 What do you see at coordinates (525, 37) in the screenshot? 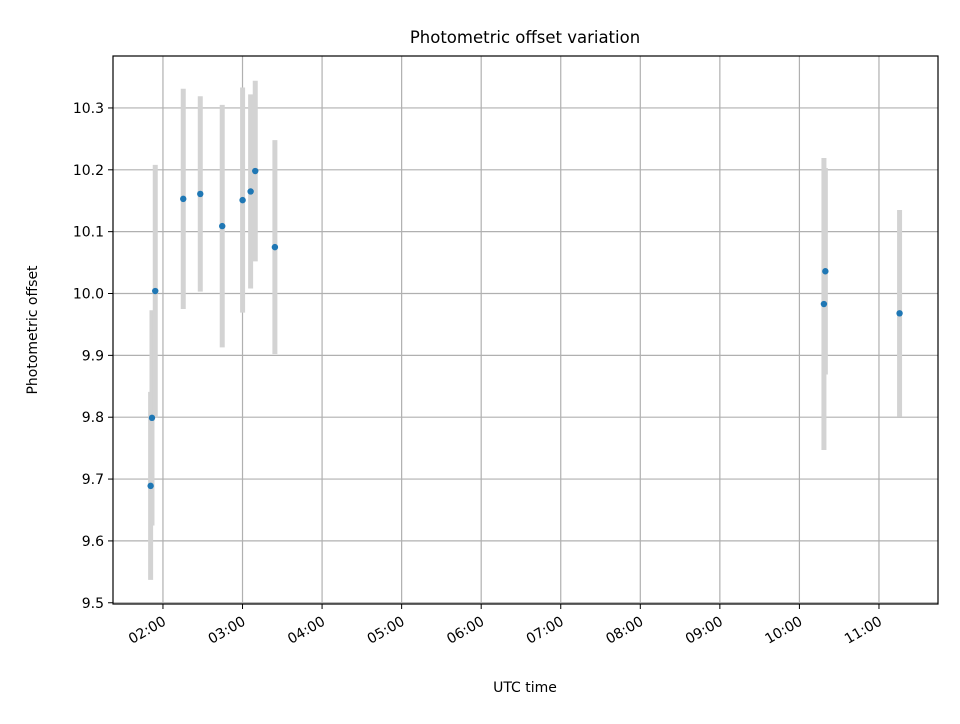
I see `chart-title: Photometric offset variation` at bounding box center [525, 37].